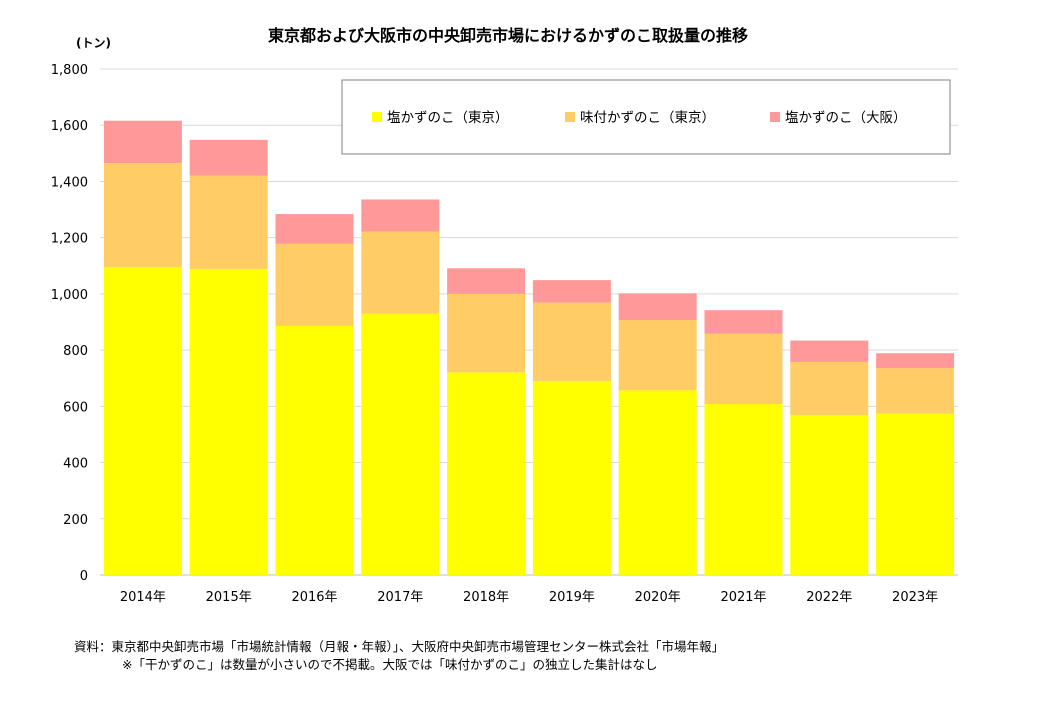 Image resolution: width=1040 pixels, height=720 pixels. I want to click on legend: 塩かずのこ（東京） 味付かずのこ（東京） 塩かずのこ（大阪）, so click(646, 117).